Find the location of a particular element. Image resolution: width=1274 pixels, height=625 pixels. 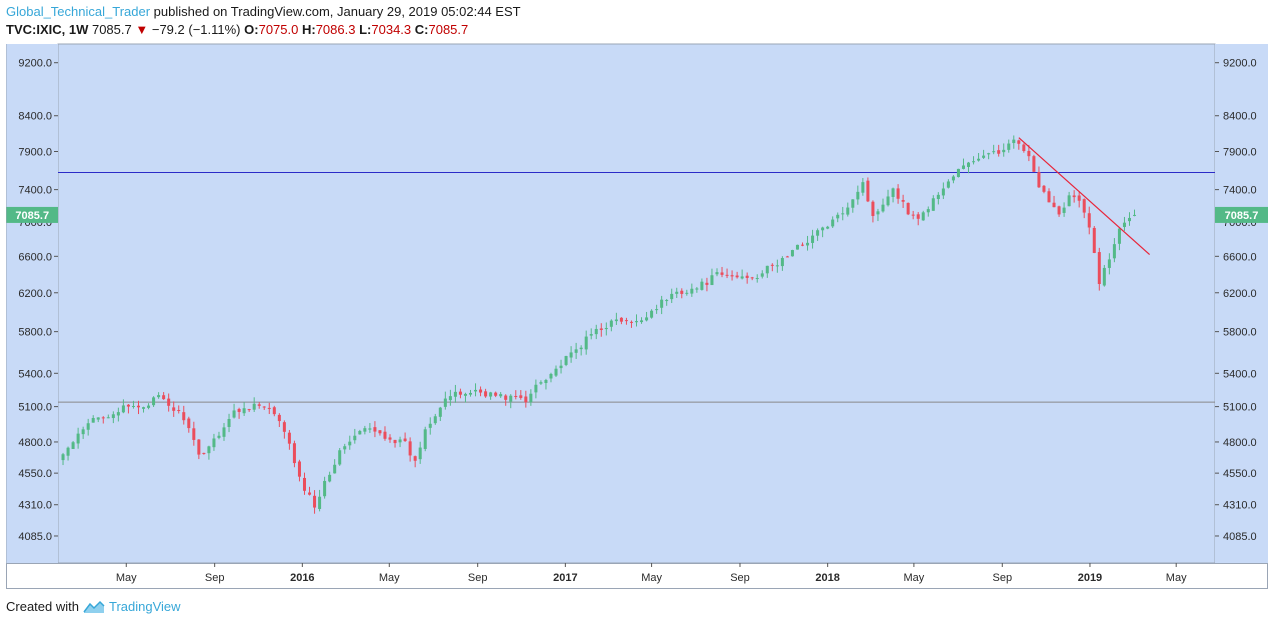

y-tick-label-left: 7900.0 is located at coordinates (35, 153).